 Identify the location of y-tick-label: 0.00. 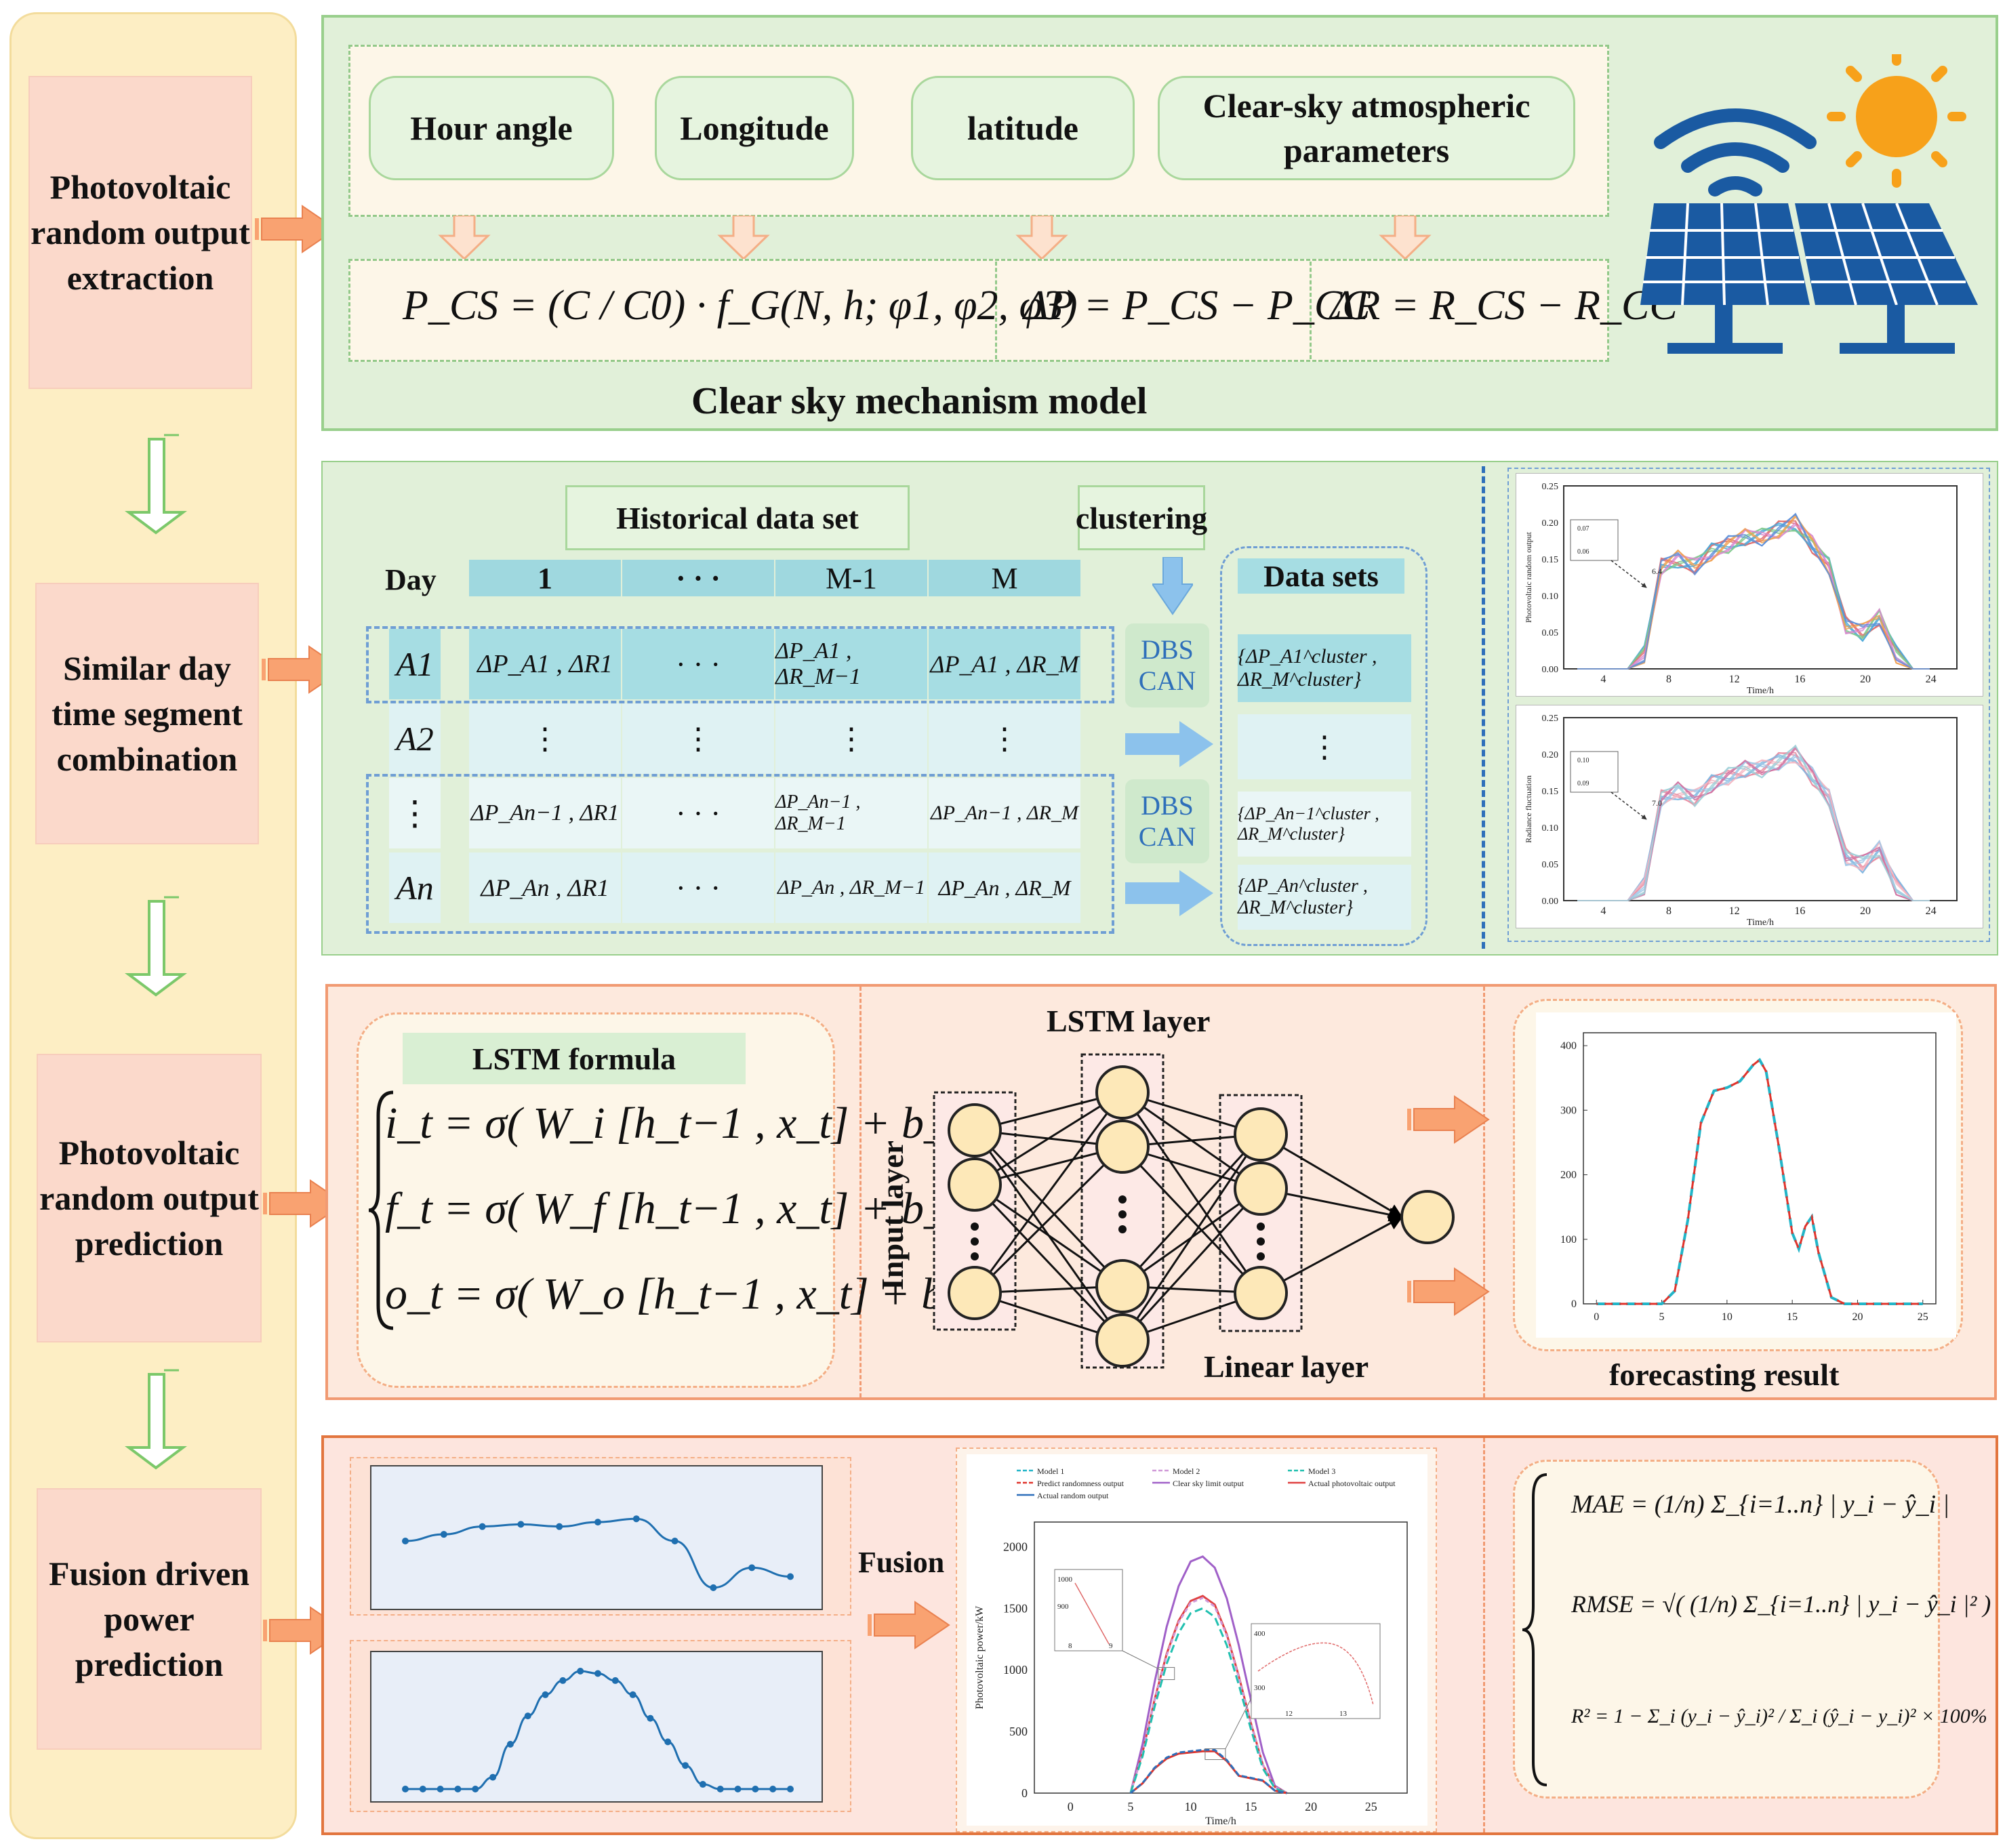
(1551, 902).